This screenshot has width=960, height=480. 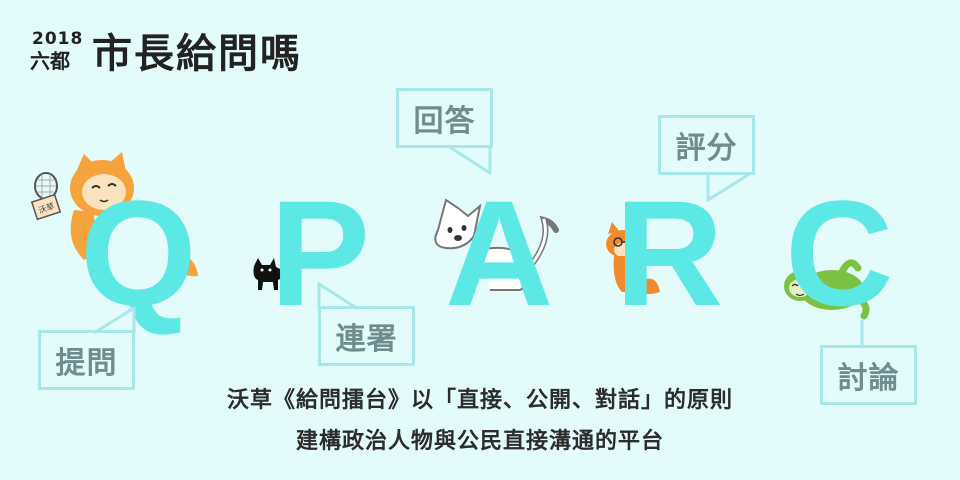 What do you see at coordinates (58, 39) in the screenshot?
I see `title-year: 2018` at bounding box center [58, 39].